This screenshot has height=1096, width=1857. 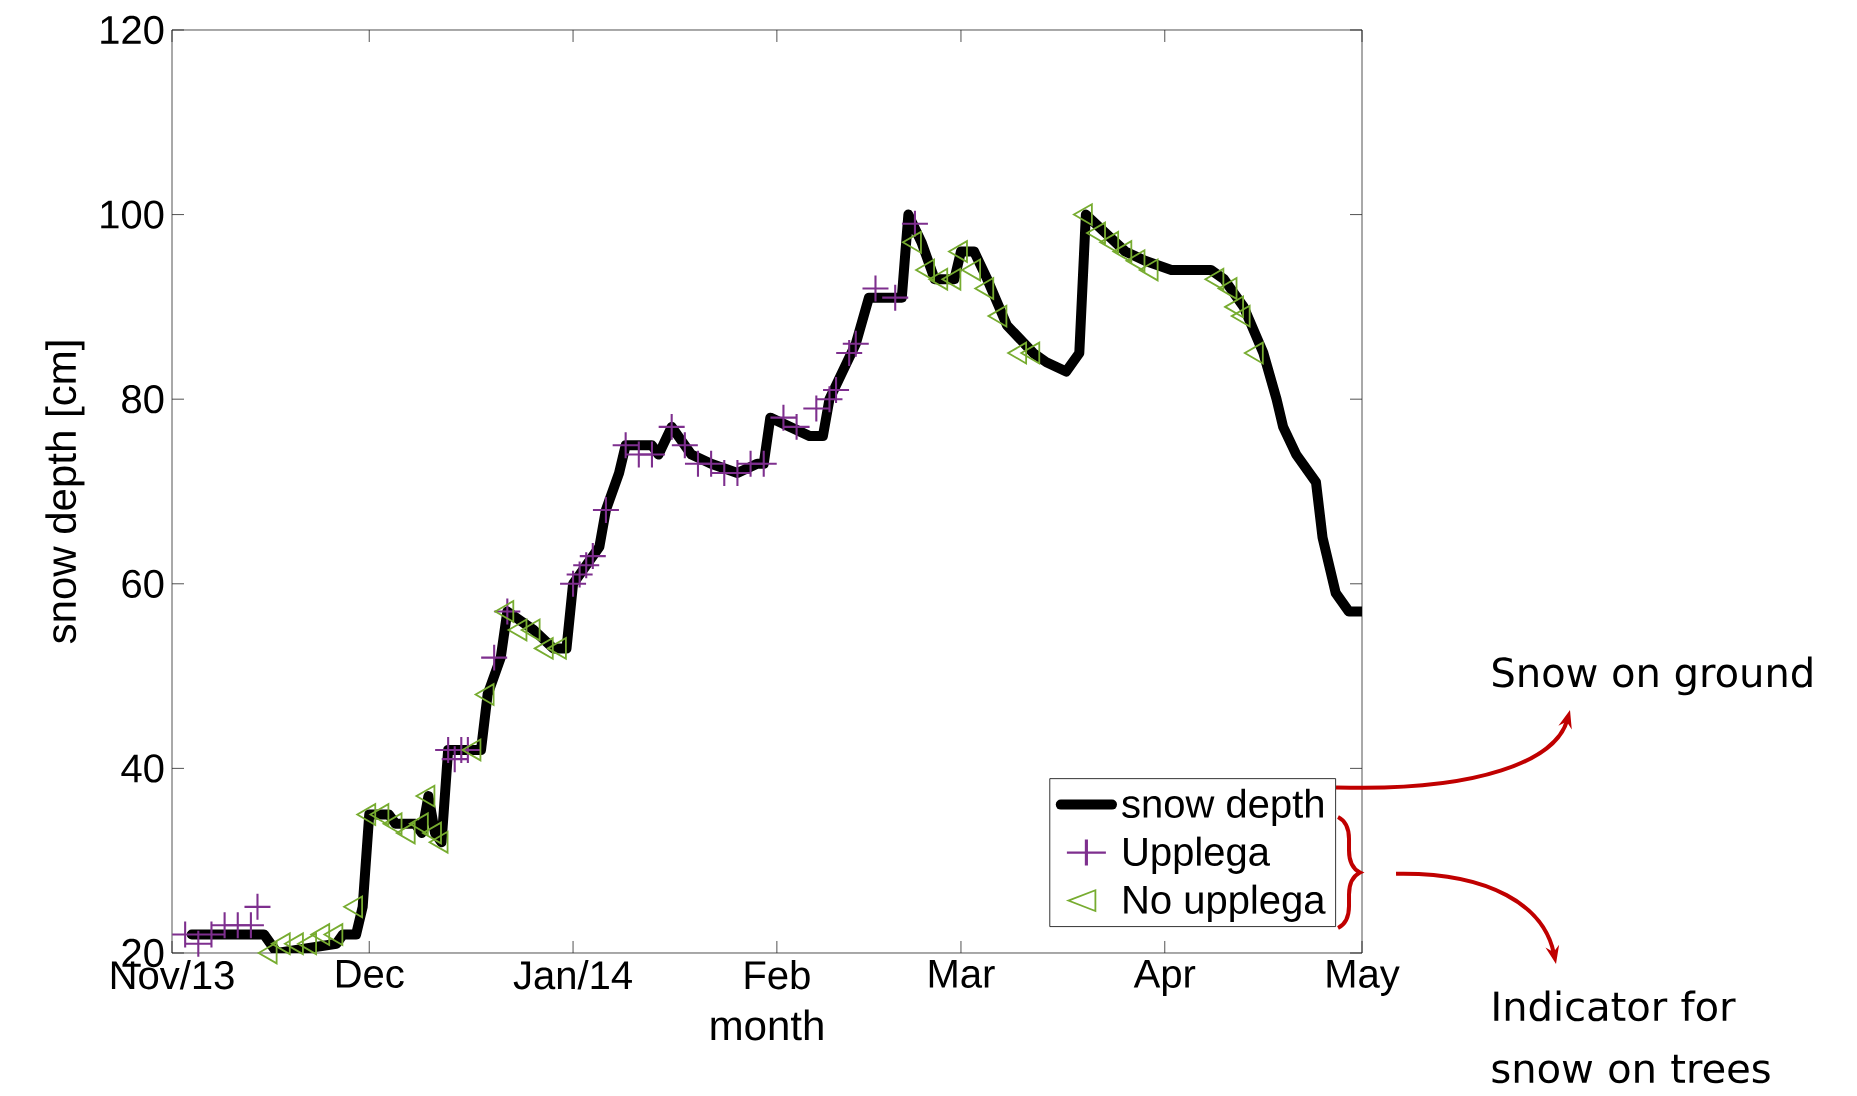 What do you see at coordinates (132, 214) in the screenshot?
I see `y-tick-label: 100` at bounding box center [132, 214].